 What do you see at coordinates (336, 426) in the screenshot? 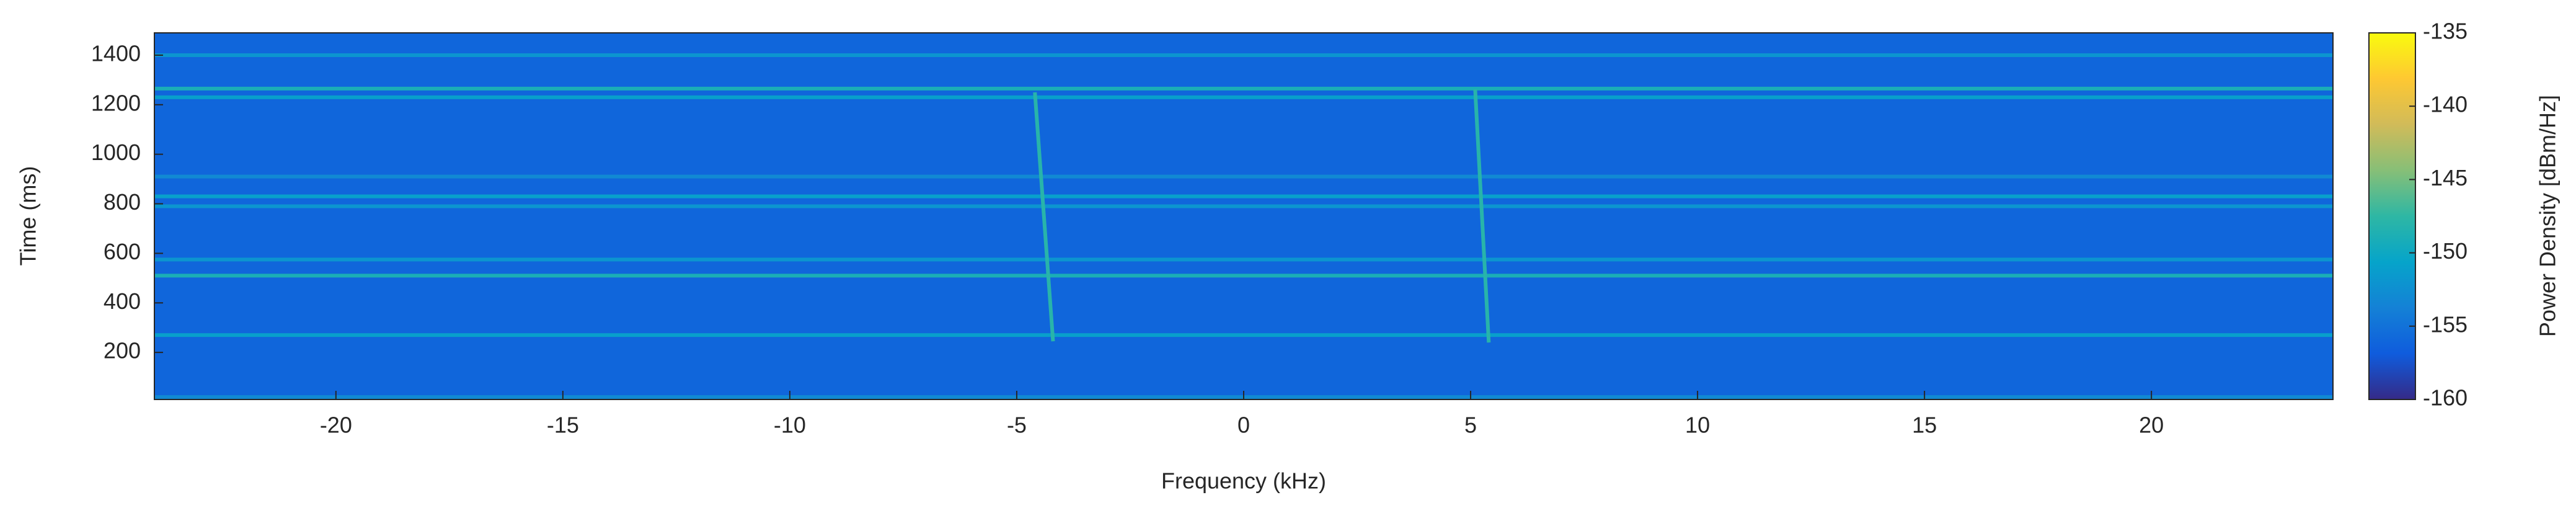
I see `x-tick-label: -20` at bounding box center [336, 426].